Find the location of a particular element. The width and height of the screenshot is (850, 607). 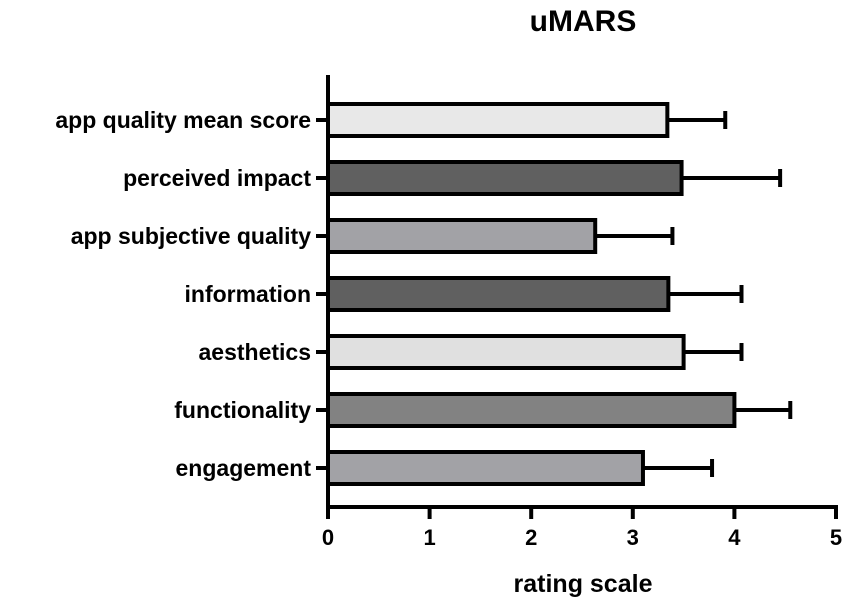

y-tick-label-3: information is located at coordinates (248, 294).